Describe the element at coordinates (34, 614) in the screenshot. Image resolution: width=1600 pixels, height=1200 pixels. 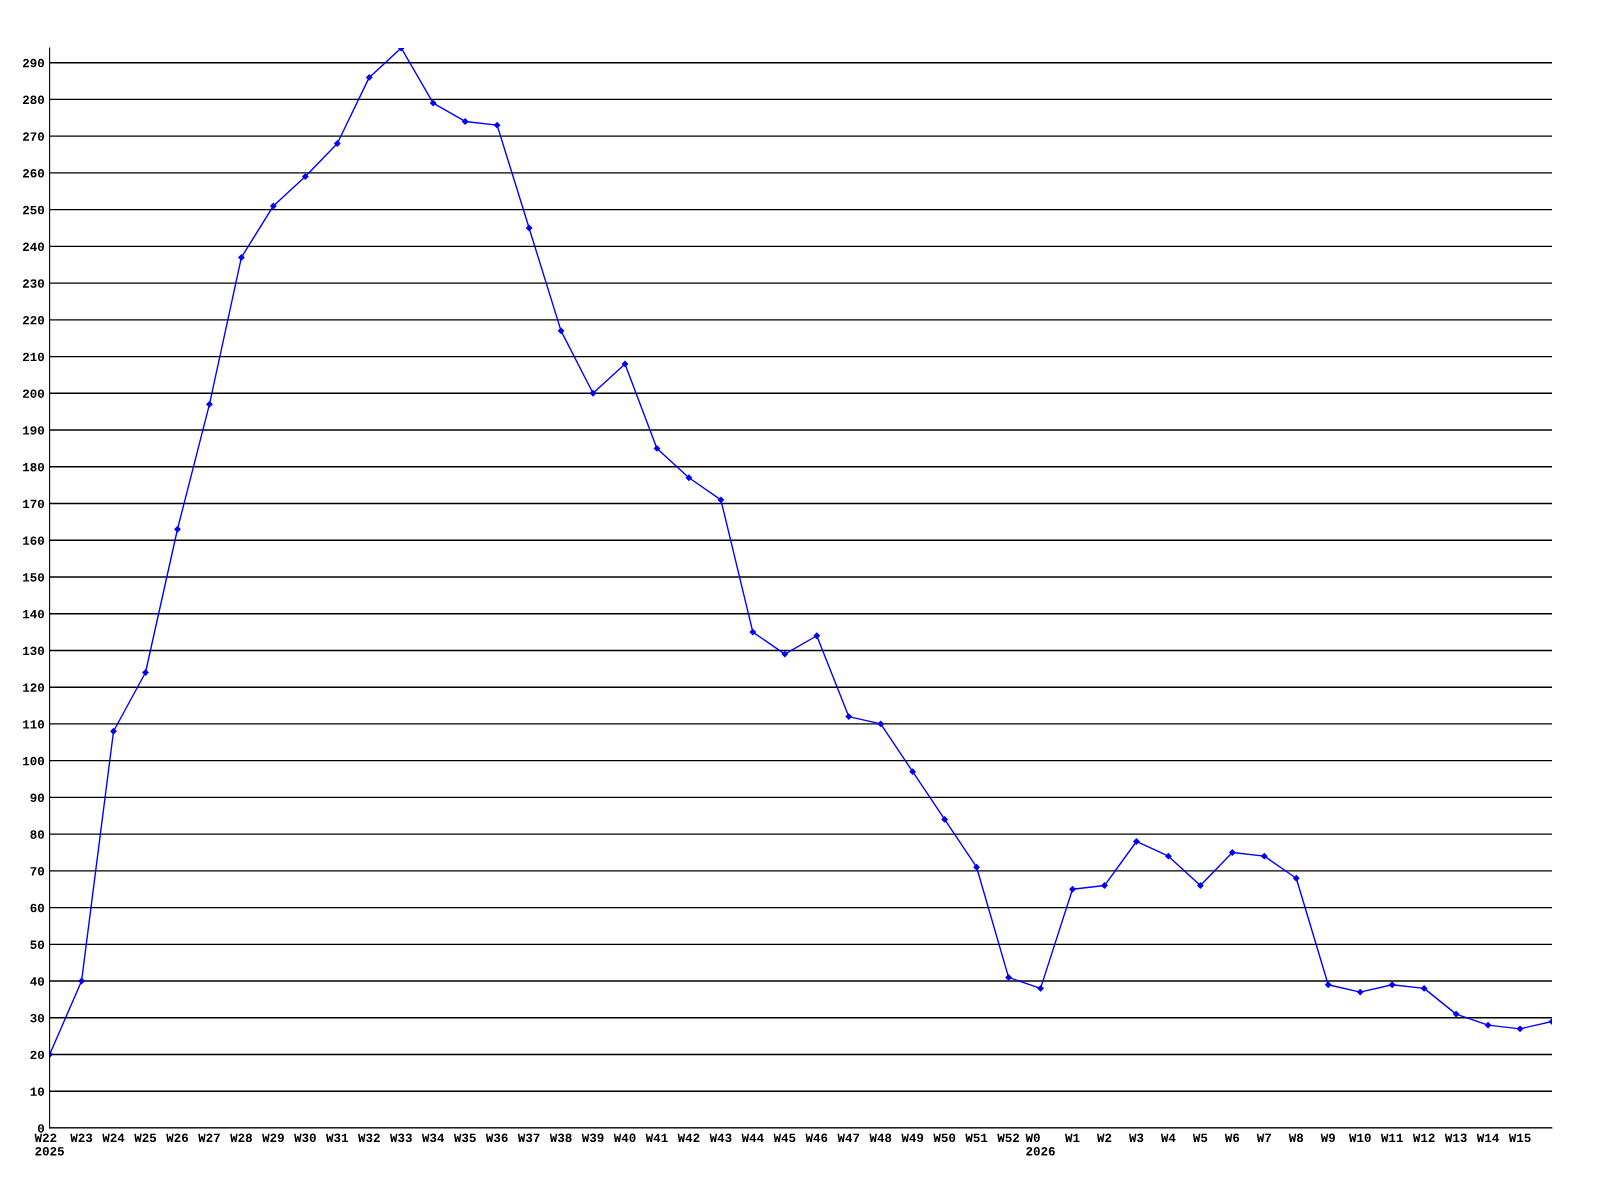
I see `y-tick-label: 140` at that location.